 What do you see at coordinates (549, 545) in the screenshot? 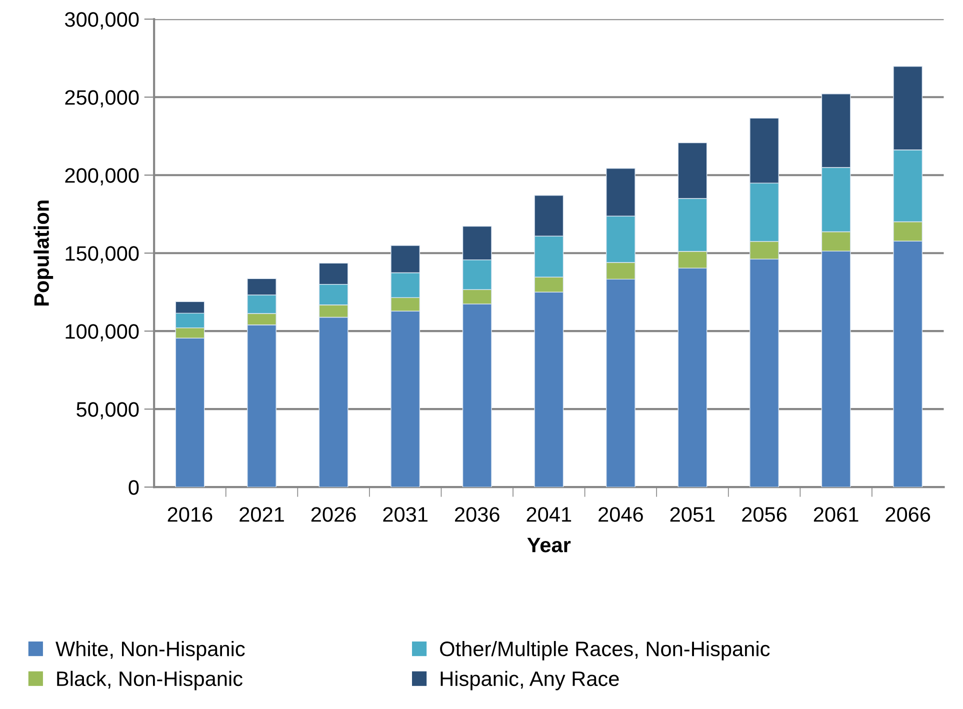
I see `x-axis-title: Year` at bounding box center [549, 545].